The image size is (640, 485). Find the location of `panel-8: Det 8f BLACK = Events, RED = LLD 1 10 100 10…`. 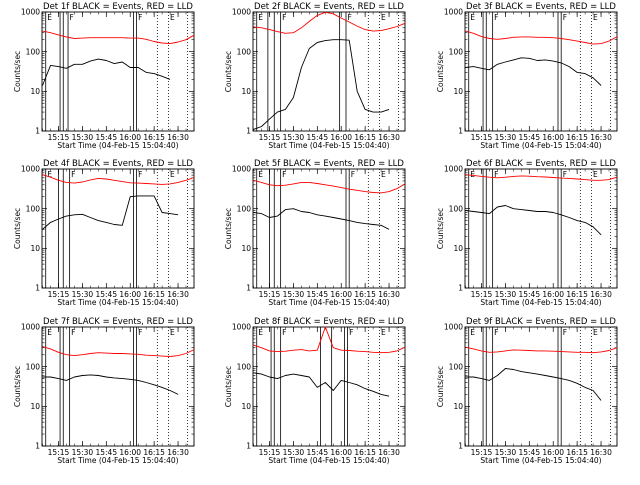

panel-8: Det 8f BLACK = Events, RED = LLD 1 10 100 10… is located at coordinates (315, 391).